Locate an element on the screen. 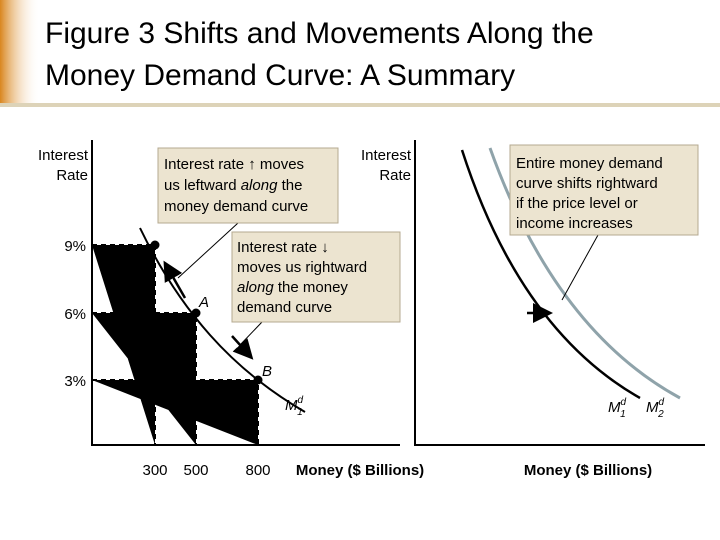  title: Money Demand Curve: A Summary is located at coordinates (280, 75).